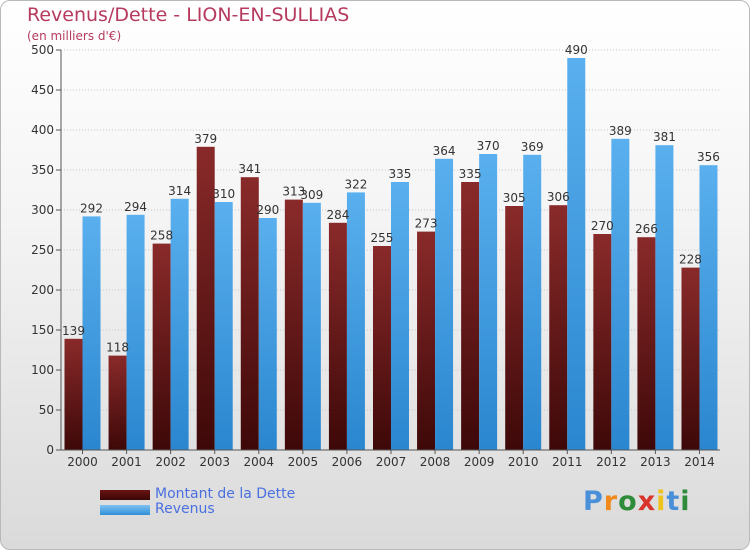 Image resolution: width=750 pixels, height=550 pixels. Describe the element at coordinates (179, 191) in the screenshot. I see `label-revenus-2002: 314` at that location.